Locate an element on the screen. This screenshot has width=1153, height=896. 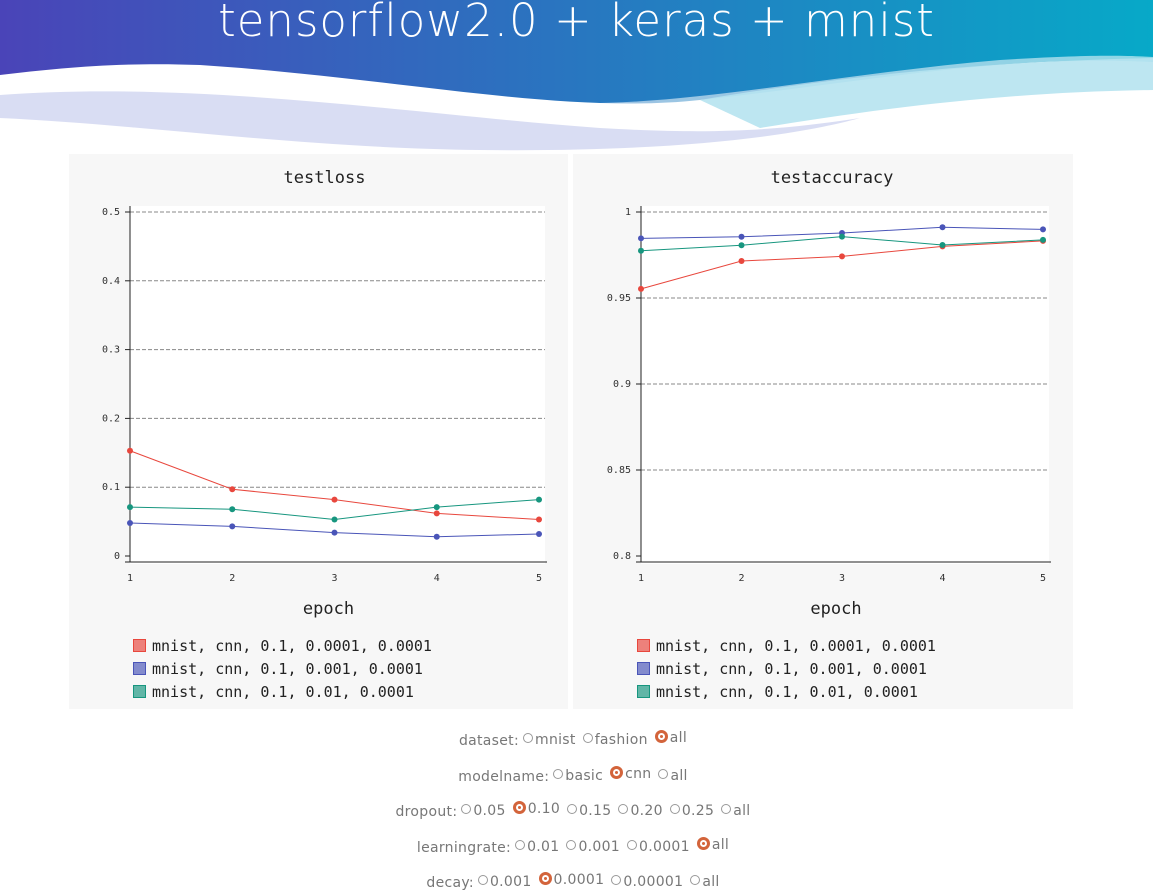
radio-option-label: cnn is located at coordinates (638, 774).